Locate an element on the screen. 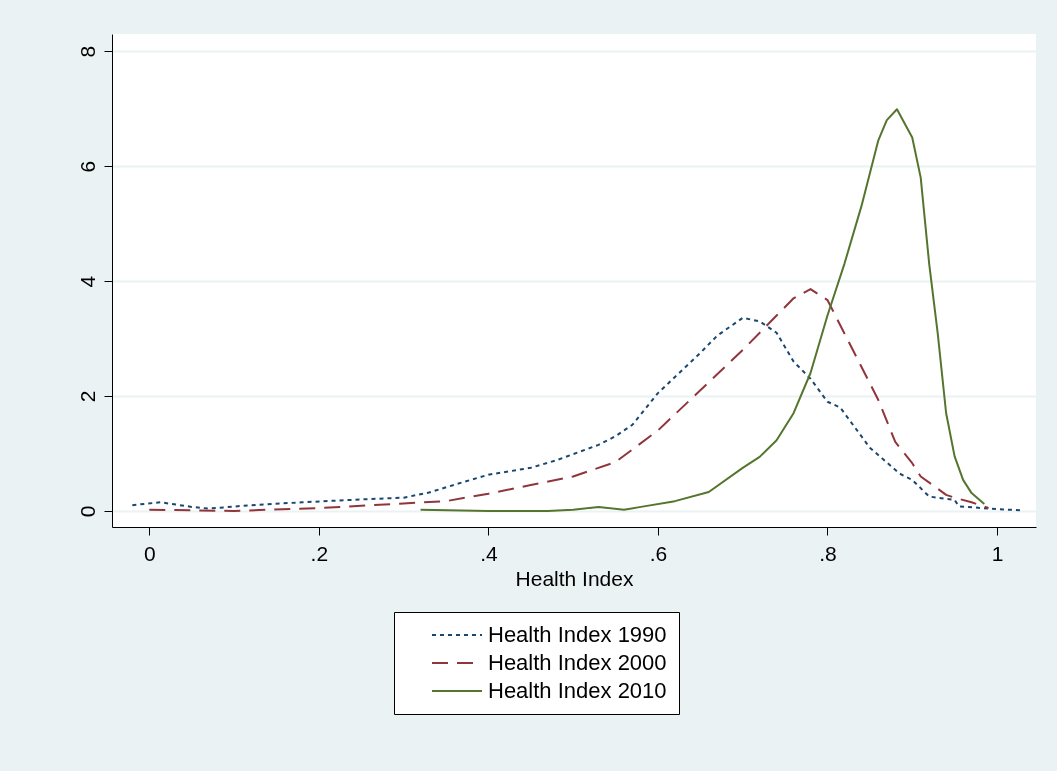 This screenshot has width=1057, height=771. y-tick-label: 8 is located at coordinates (87, 51).